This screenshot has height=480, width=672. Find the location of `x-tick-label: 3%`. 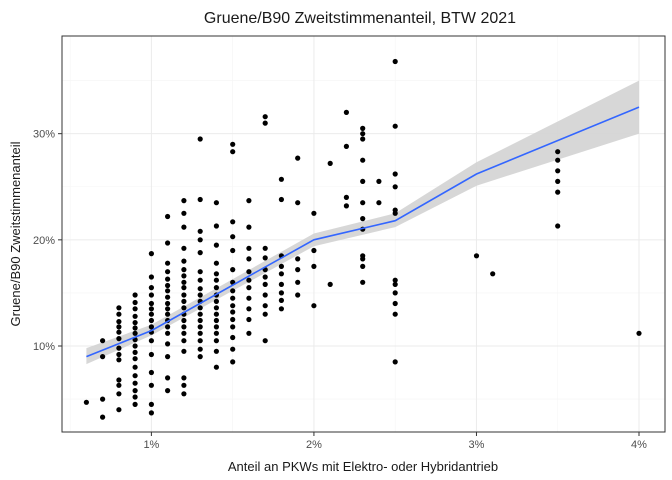

x-tick-label: 3% is located at coordinates (477, 445).